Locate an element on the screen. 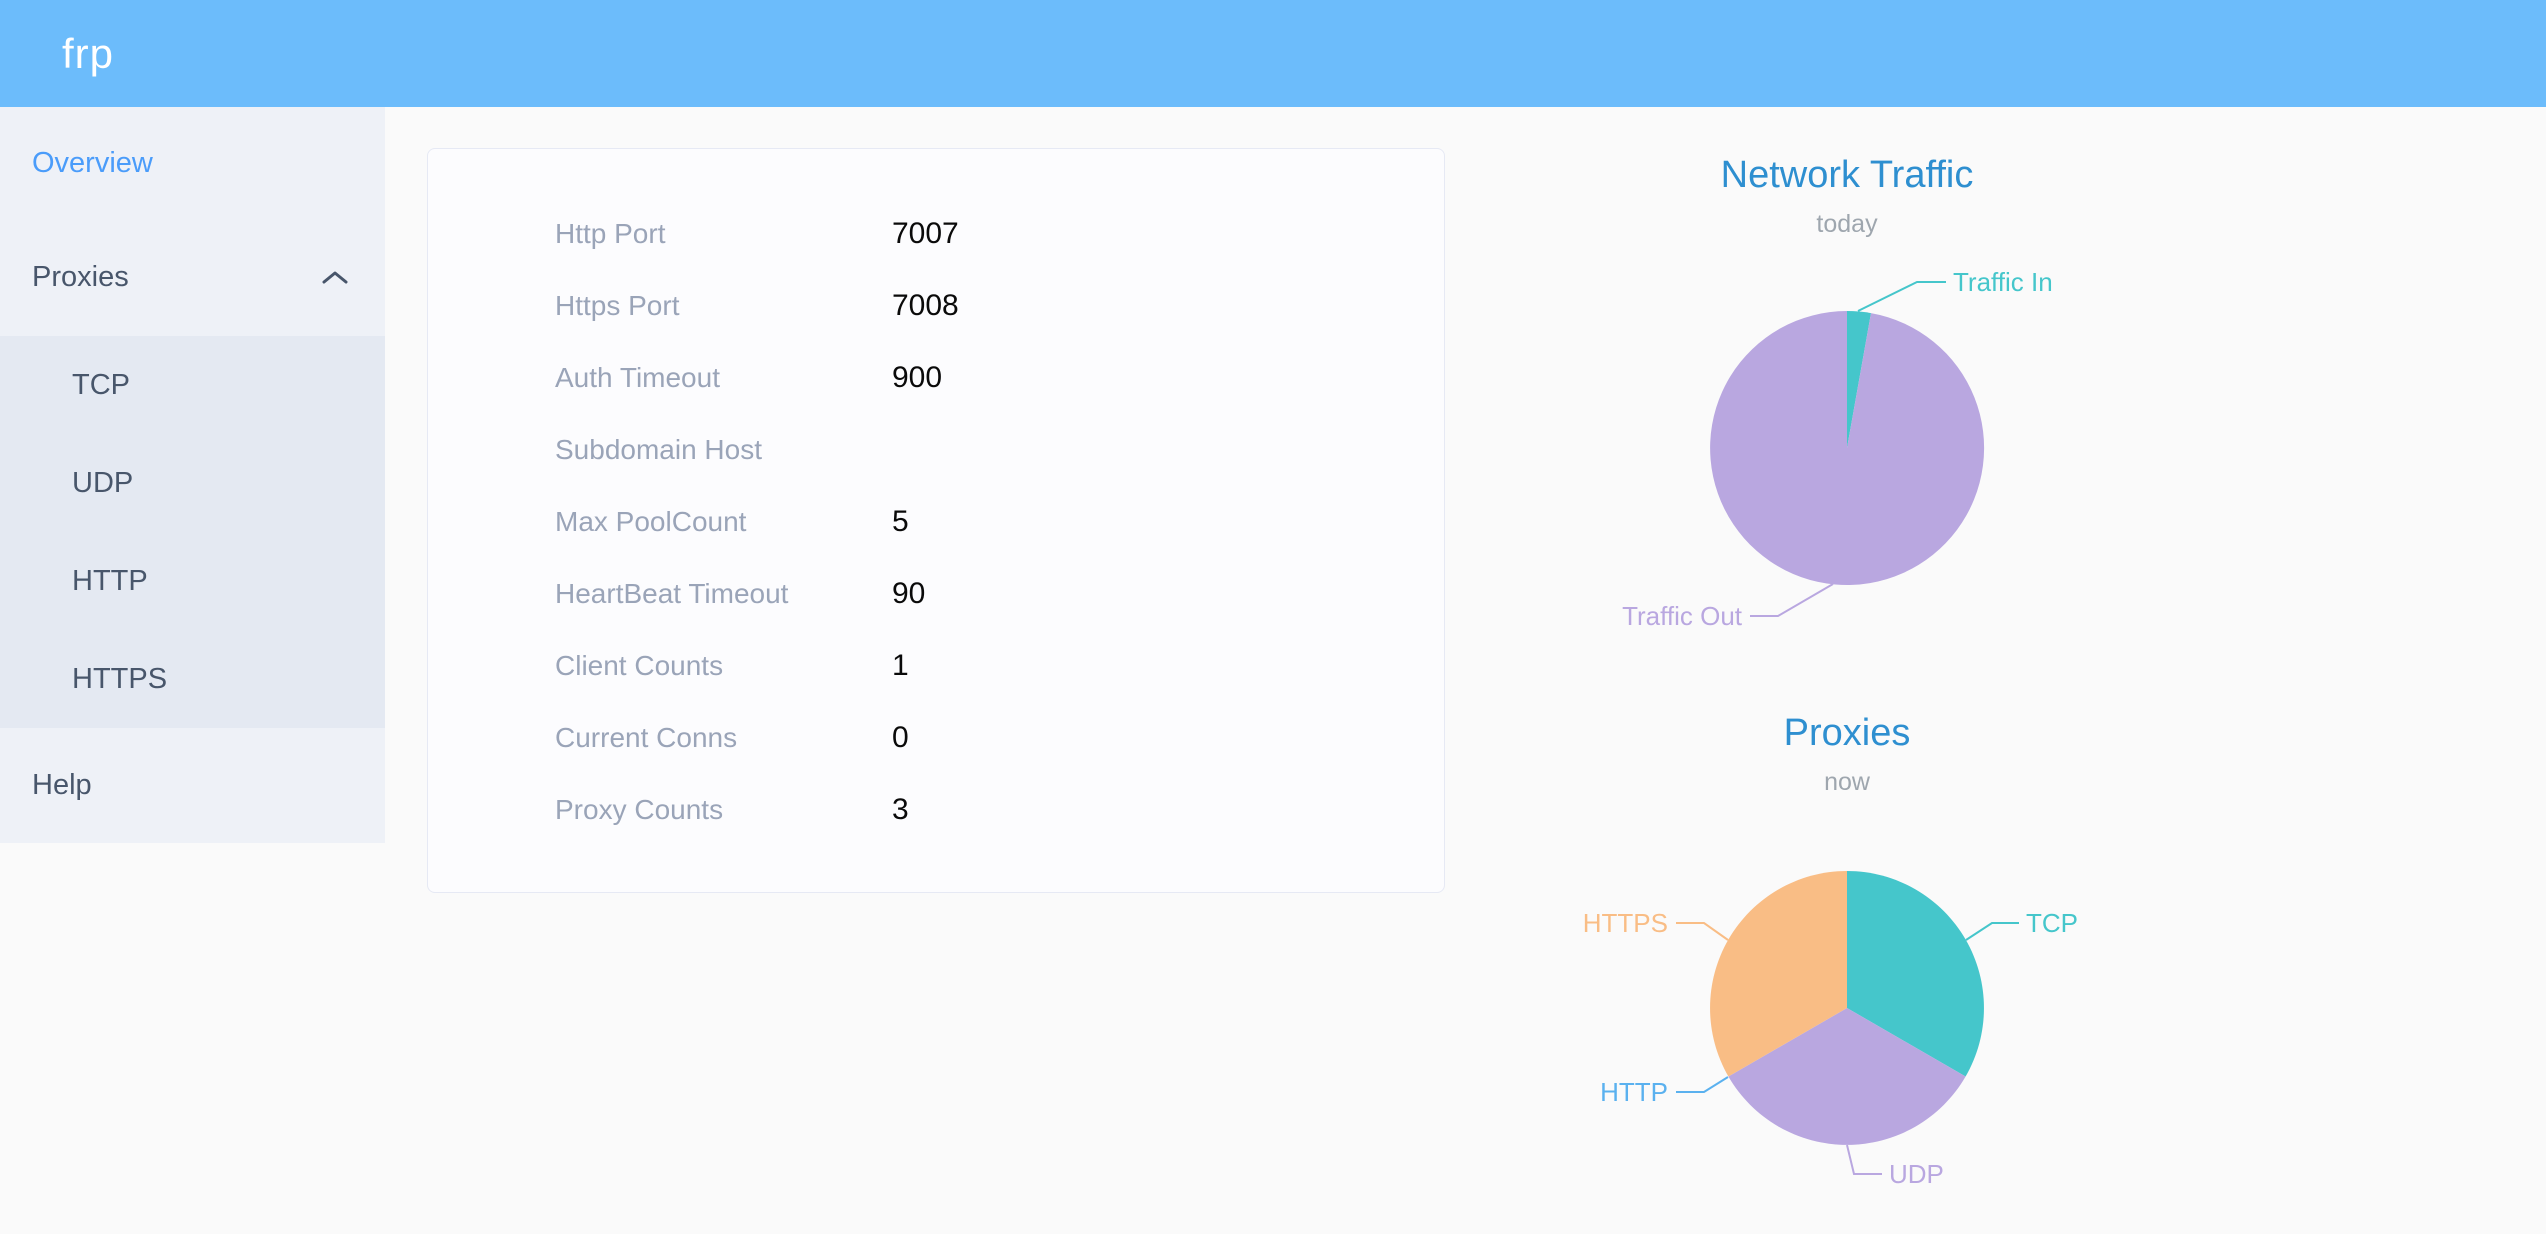 This screenshot has height=1234, width=2546. sidebar-item-proxies-label: Proxies is located at coordinates (80, 277).